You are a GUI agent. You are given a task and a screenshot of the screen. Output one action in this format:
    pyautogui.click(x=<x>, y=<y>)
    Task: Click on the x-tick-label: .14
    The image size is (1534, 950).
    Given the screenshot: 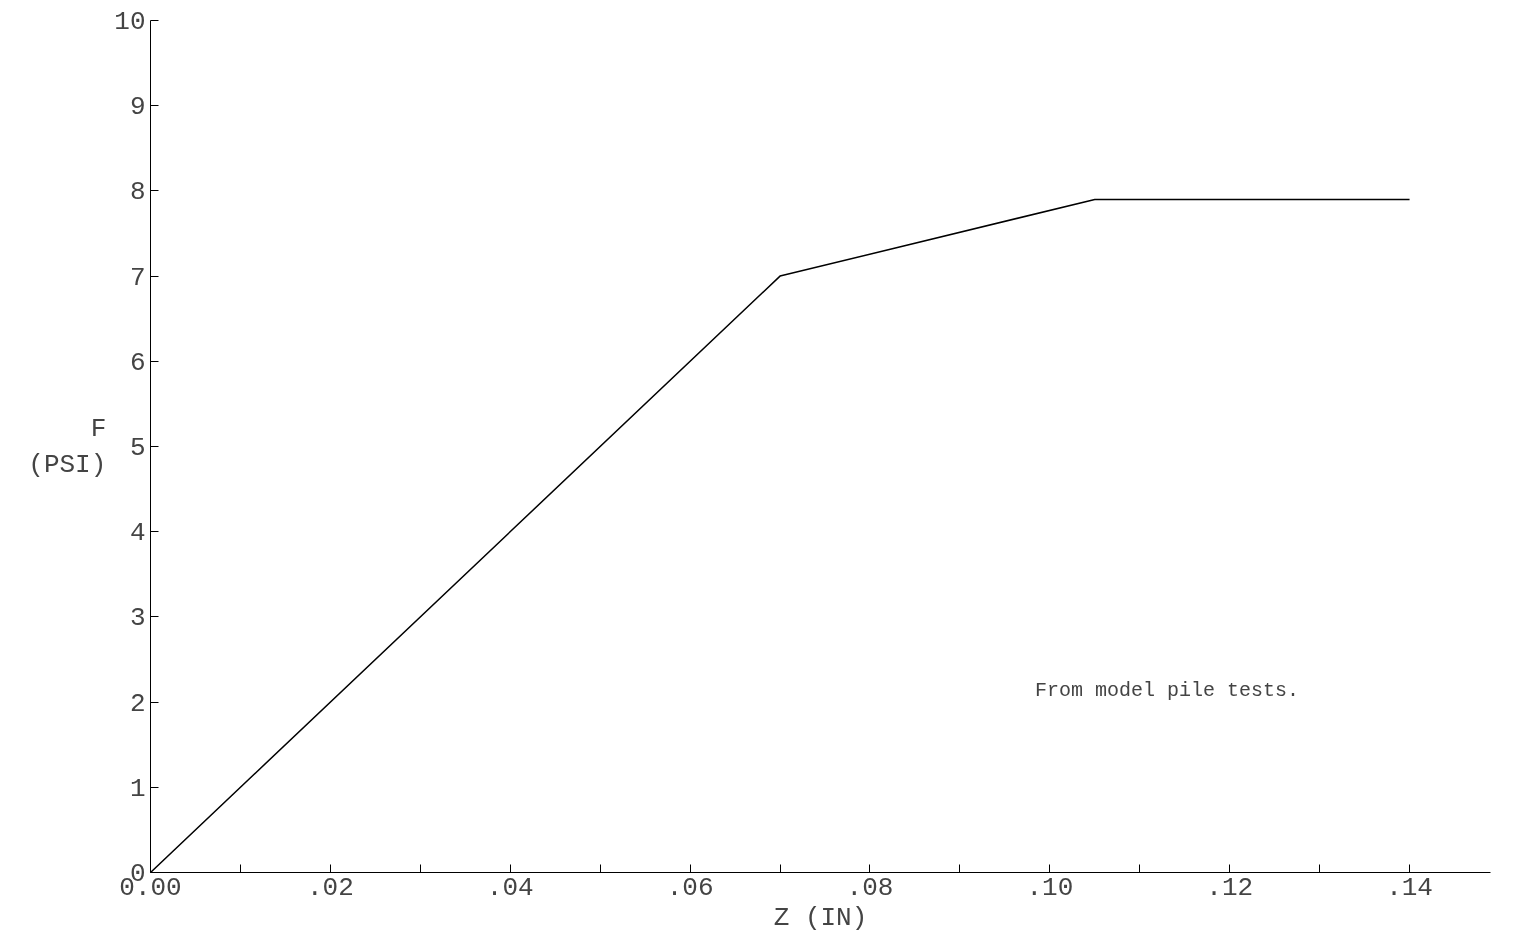 What is the action you would take?
    pyautogui.click(x=1409, y=887)
    